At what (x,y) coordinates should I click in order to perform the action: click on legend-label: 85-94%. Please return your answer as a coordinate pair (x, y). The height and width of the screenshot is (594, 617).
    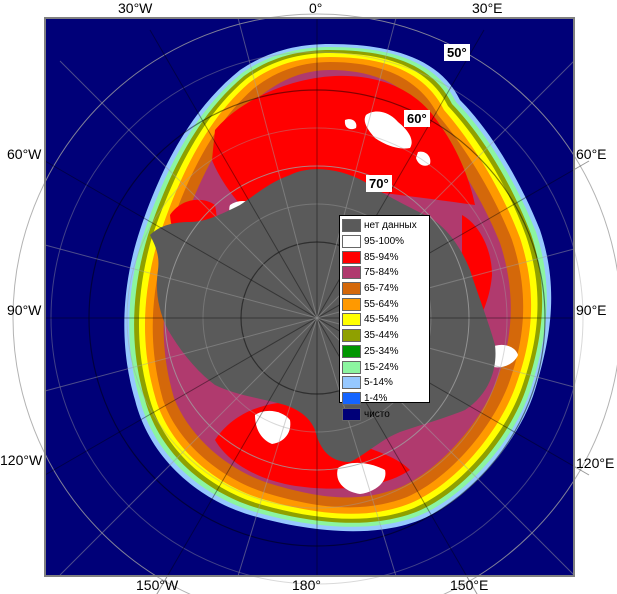
    Looking at the image, I should click on (381, 257).